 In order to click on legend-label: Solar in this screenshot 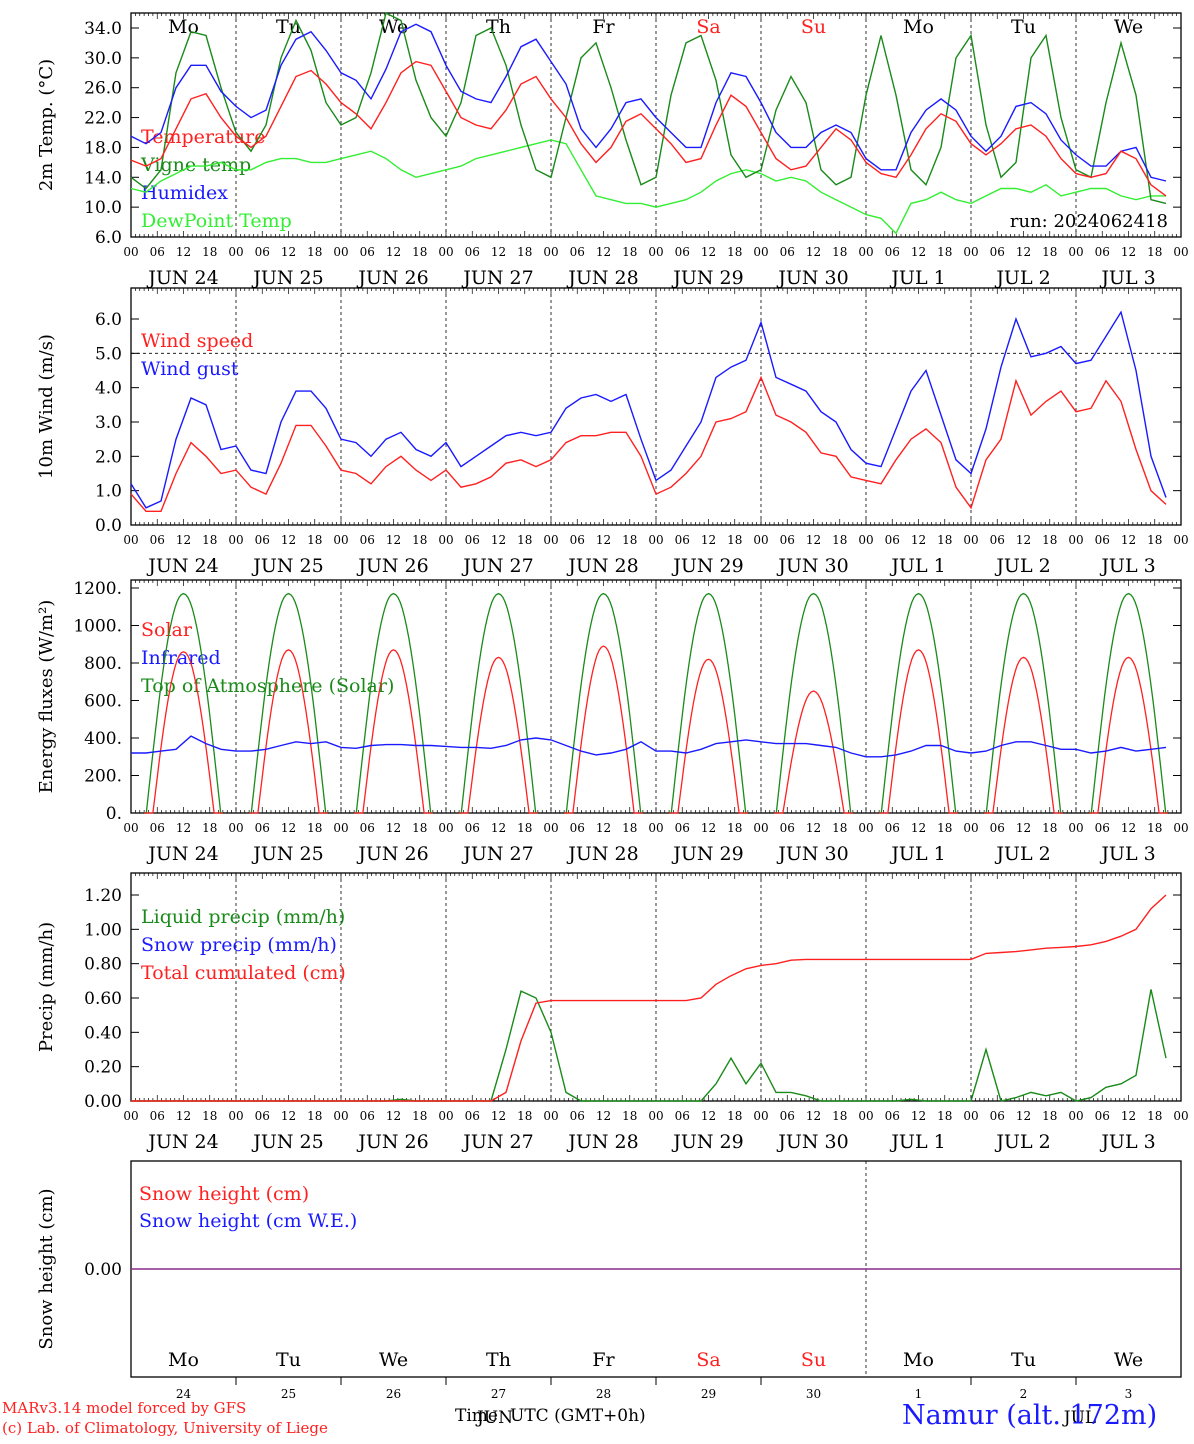, I will do `click(167, 630)`.